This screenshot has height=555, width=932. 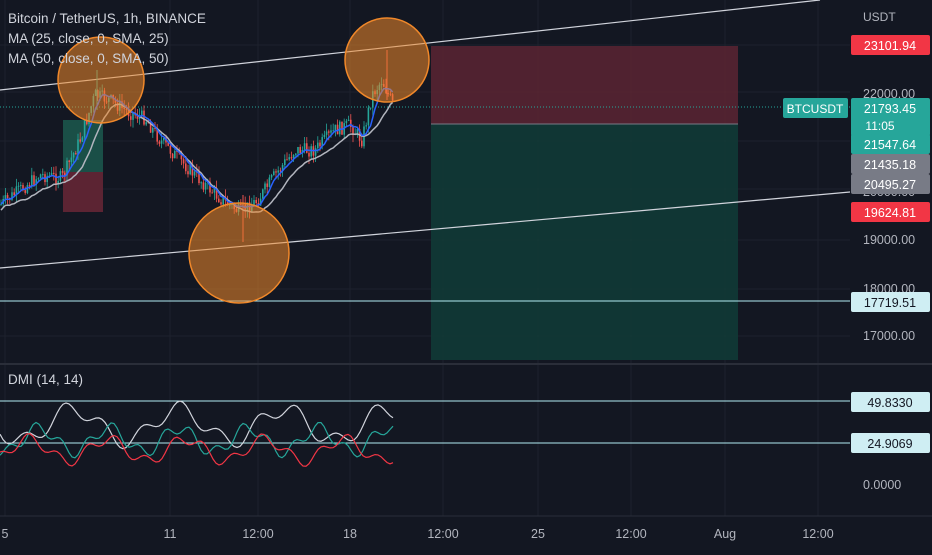 What do you see at coordinates (584, 85) in the screenshot?
I see `stop-loss-zone` at bounding box center [584, 85].